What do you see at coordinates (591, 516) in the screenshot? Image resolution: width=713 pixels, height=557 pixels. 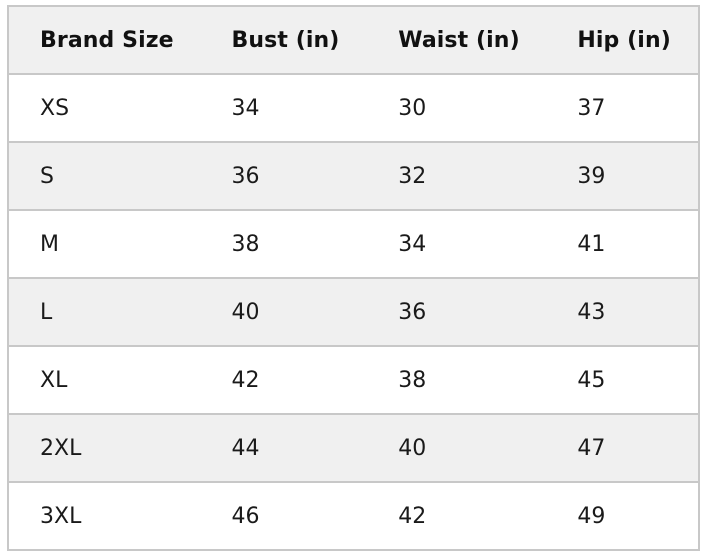 I see `cell-hip: 49` at bounding box center [591, 516].